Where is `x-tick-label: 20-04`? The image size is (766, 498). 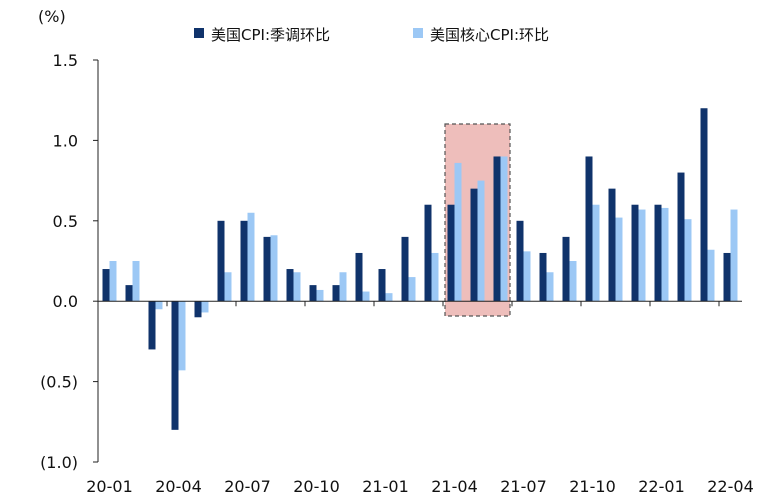 x-tick-label: 20-04 is located at coordinates (178, 486).